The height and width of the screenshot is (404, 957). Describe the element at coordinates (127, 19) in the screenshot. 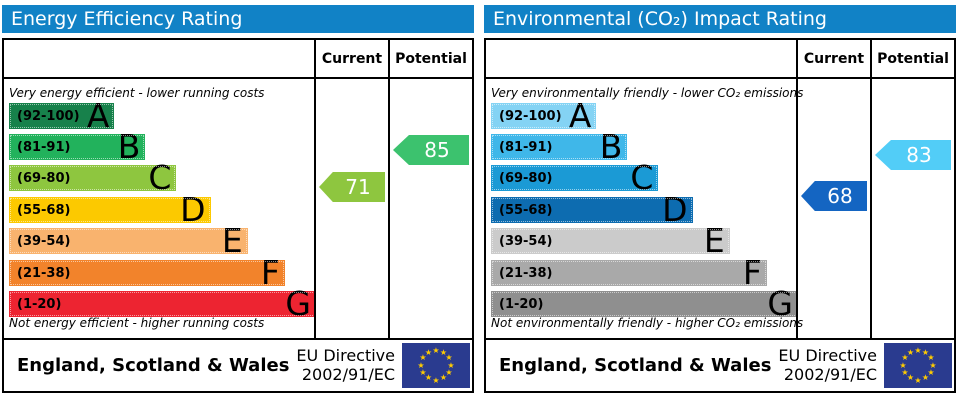

I see `page-title: Energy Efficiency Rating` at that location.